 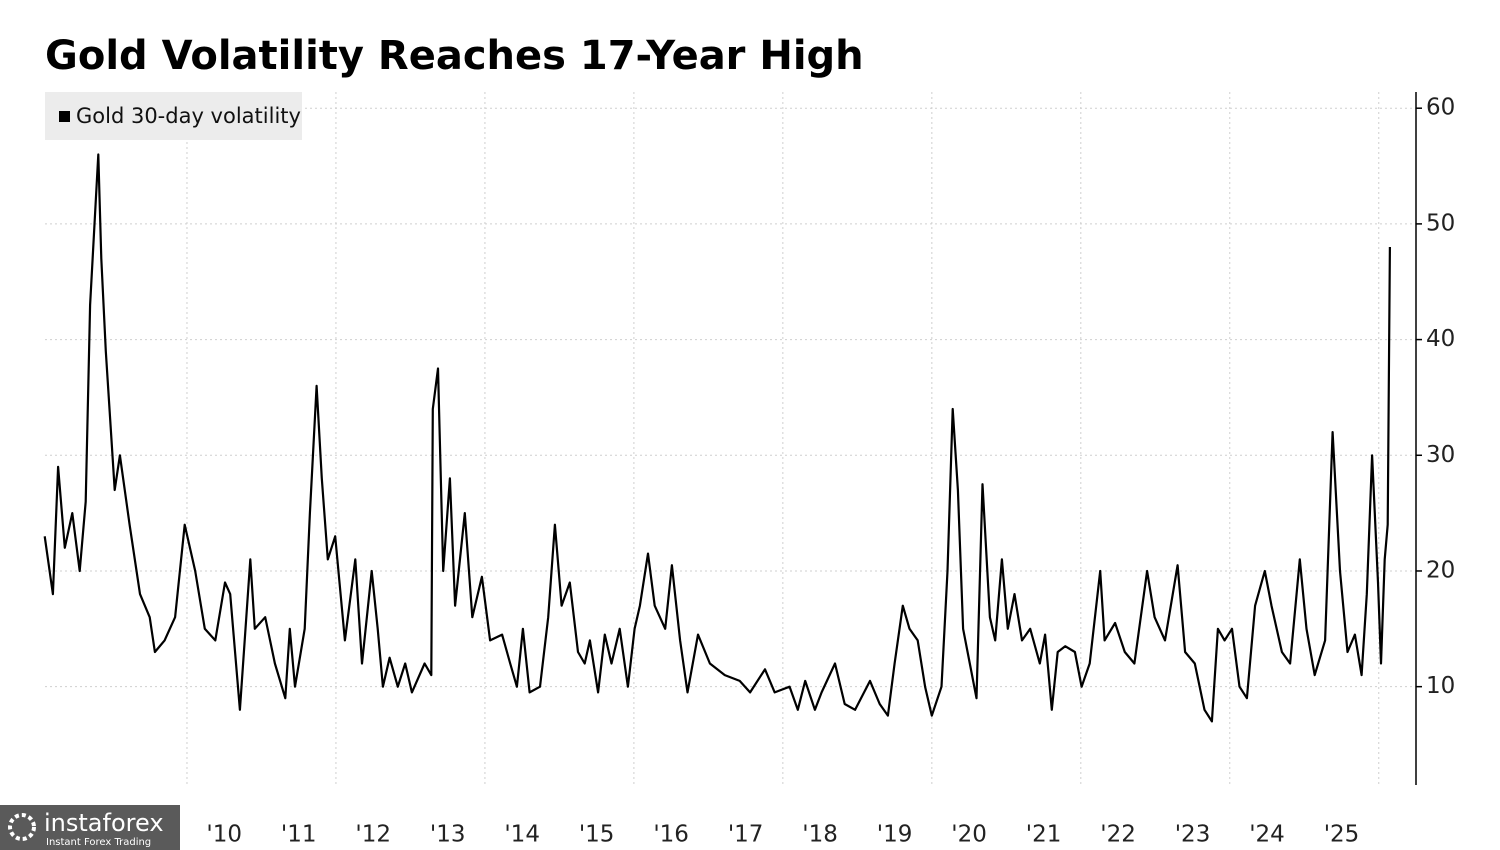 What do you see at coordinates (1118, 835) in the screenshot?
I see `x-tick-label: '22` at bounding box center [1118, 835].